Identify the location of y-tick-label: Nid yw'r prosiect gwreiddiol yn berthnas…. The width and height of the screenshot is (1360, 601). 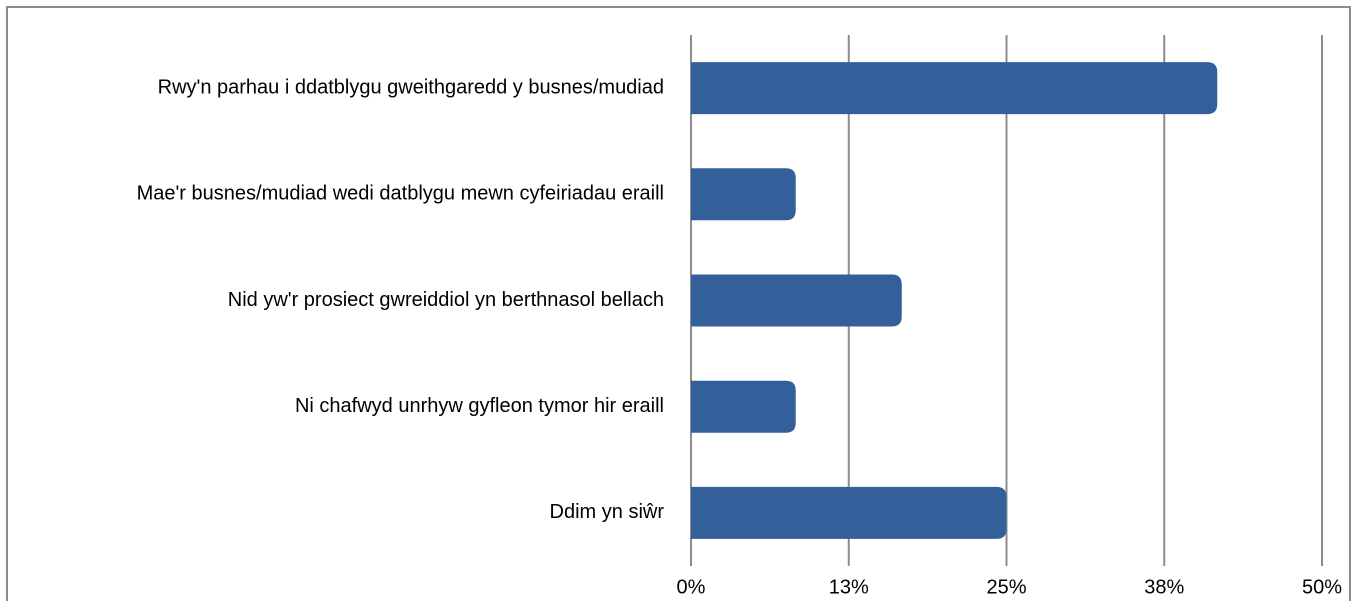
(446, 300).